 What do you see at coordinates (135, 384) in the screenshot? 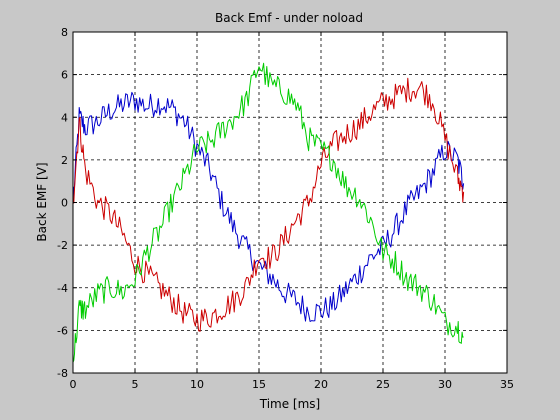
I see `x-tick-label: 5` at bounding box center [135, 384].